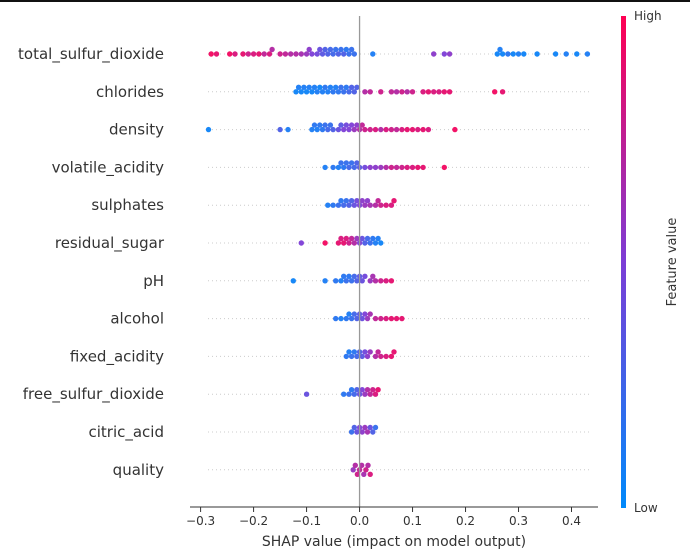  I want to click on feature-label: volatile_acidity, so click(108, 167).